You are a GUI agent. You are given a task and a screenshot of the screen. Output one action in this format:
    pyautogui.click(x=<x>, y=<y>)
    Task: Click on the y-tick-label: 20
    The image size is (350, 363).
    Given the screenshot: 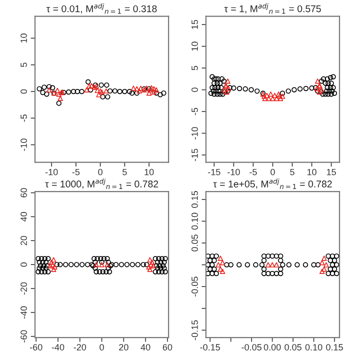 What is the action you would take?
    pyautogui.click(x=23, y=241)
    